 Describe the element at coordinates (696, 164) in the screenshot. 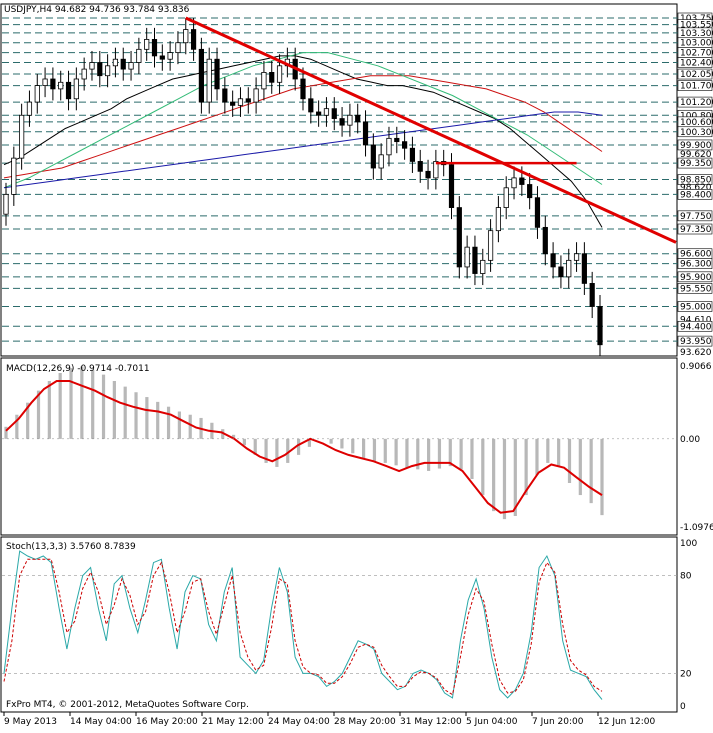

I see `price-axis-label-14: 99.350` at that location.